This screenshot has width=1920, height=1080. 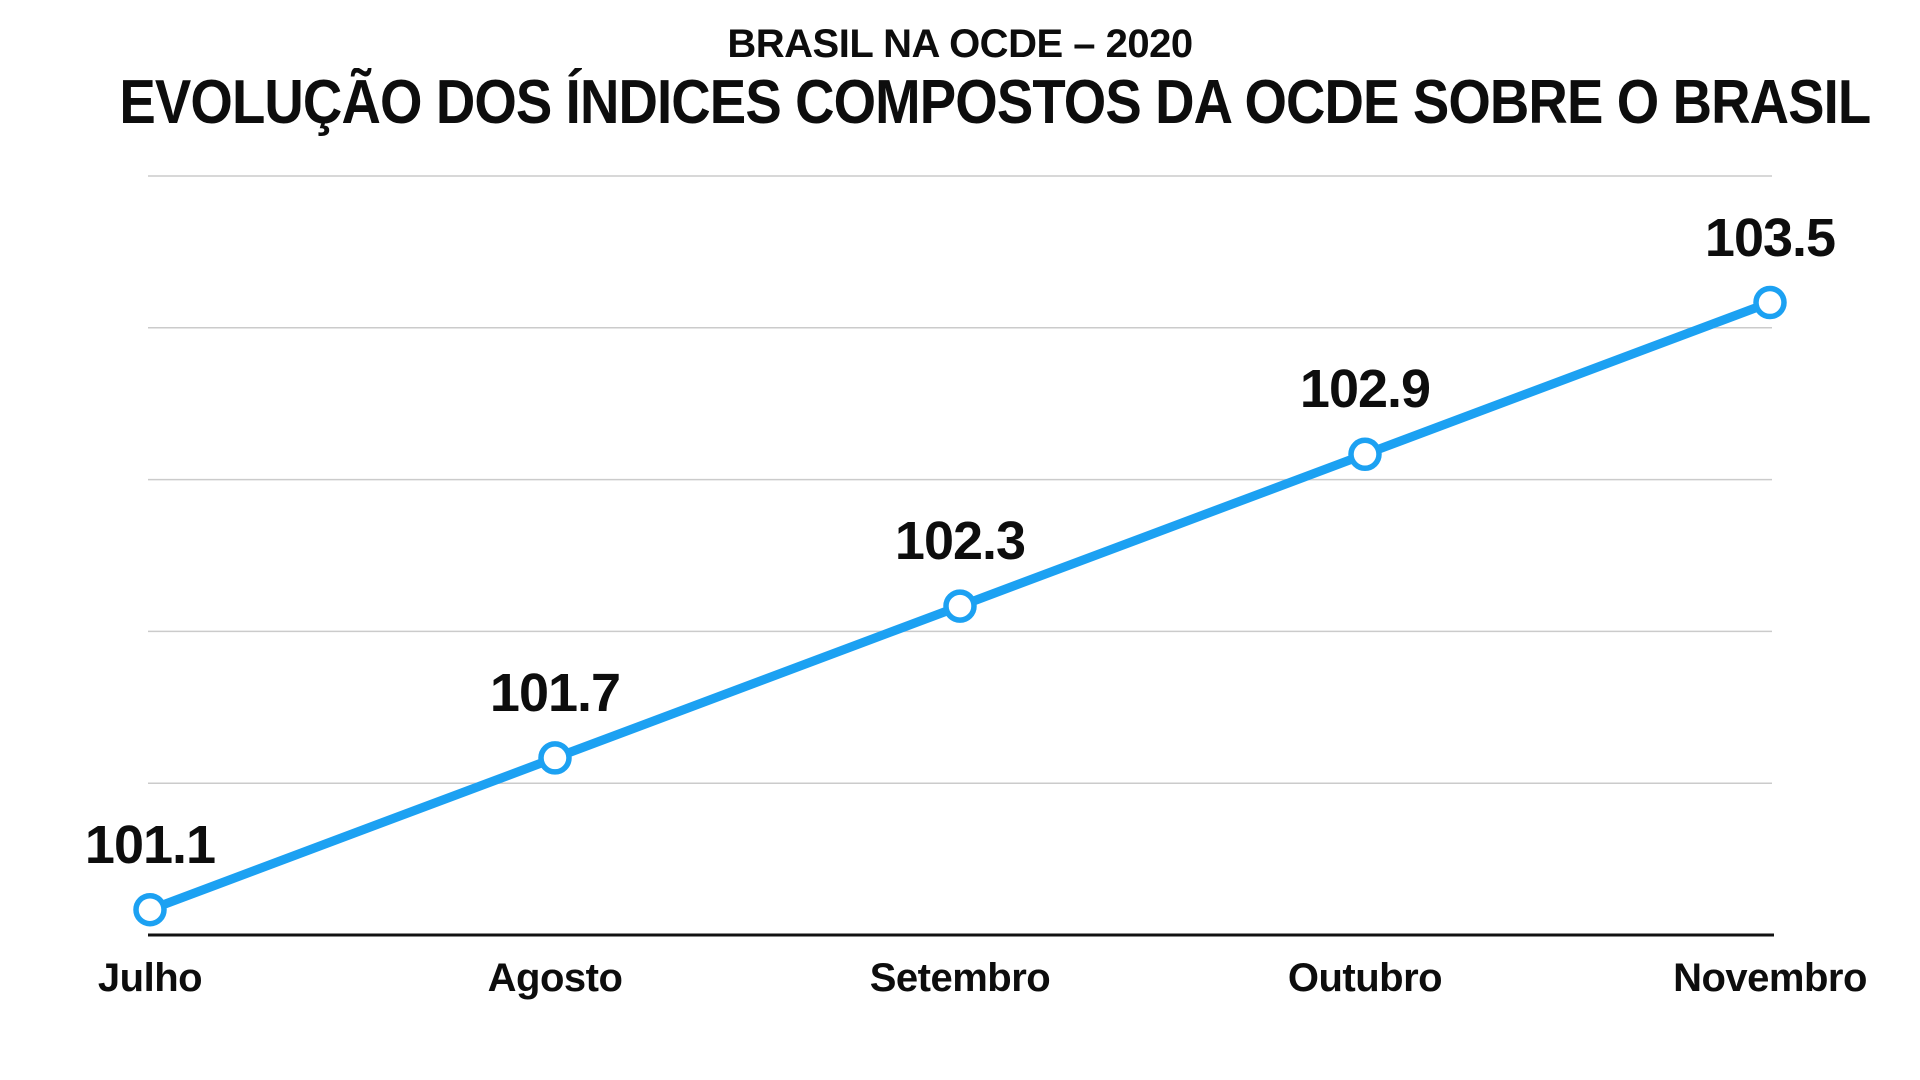 I want to click on chart-supertitle: BRASIL NA OCDE – 2020, so click(x=960, y=44).